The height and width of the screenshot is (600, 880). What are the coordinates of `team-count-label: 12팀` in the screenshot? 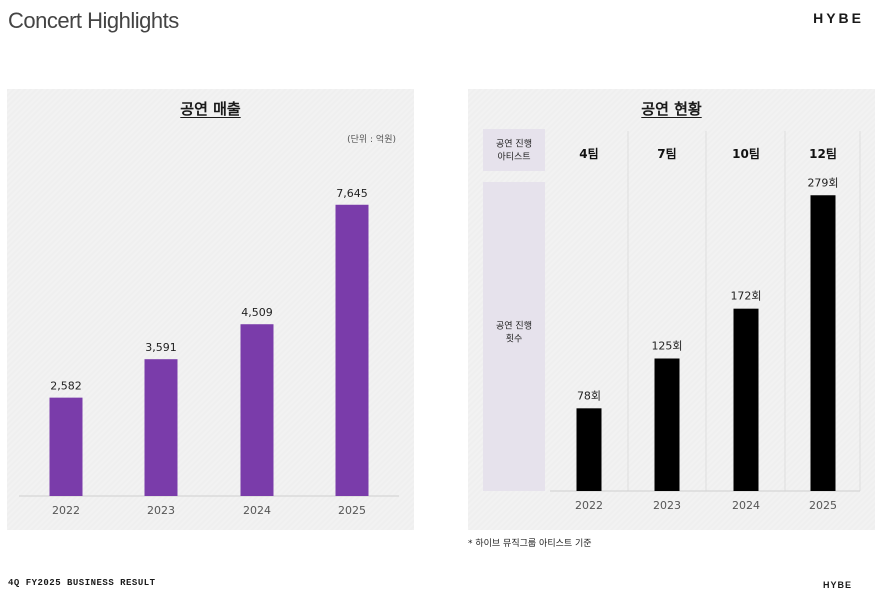 It's located at (823, 154).